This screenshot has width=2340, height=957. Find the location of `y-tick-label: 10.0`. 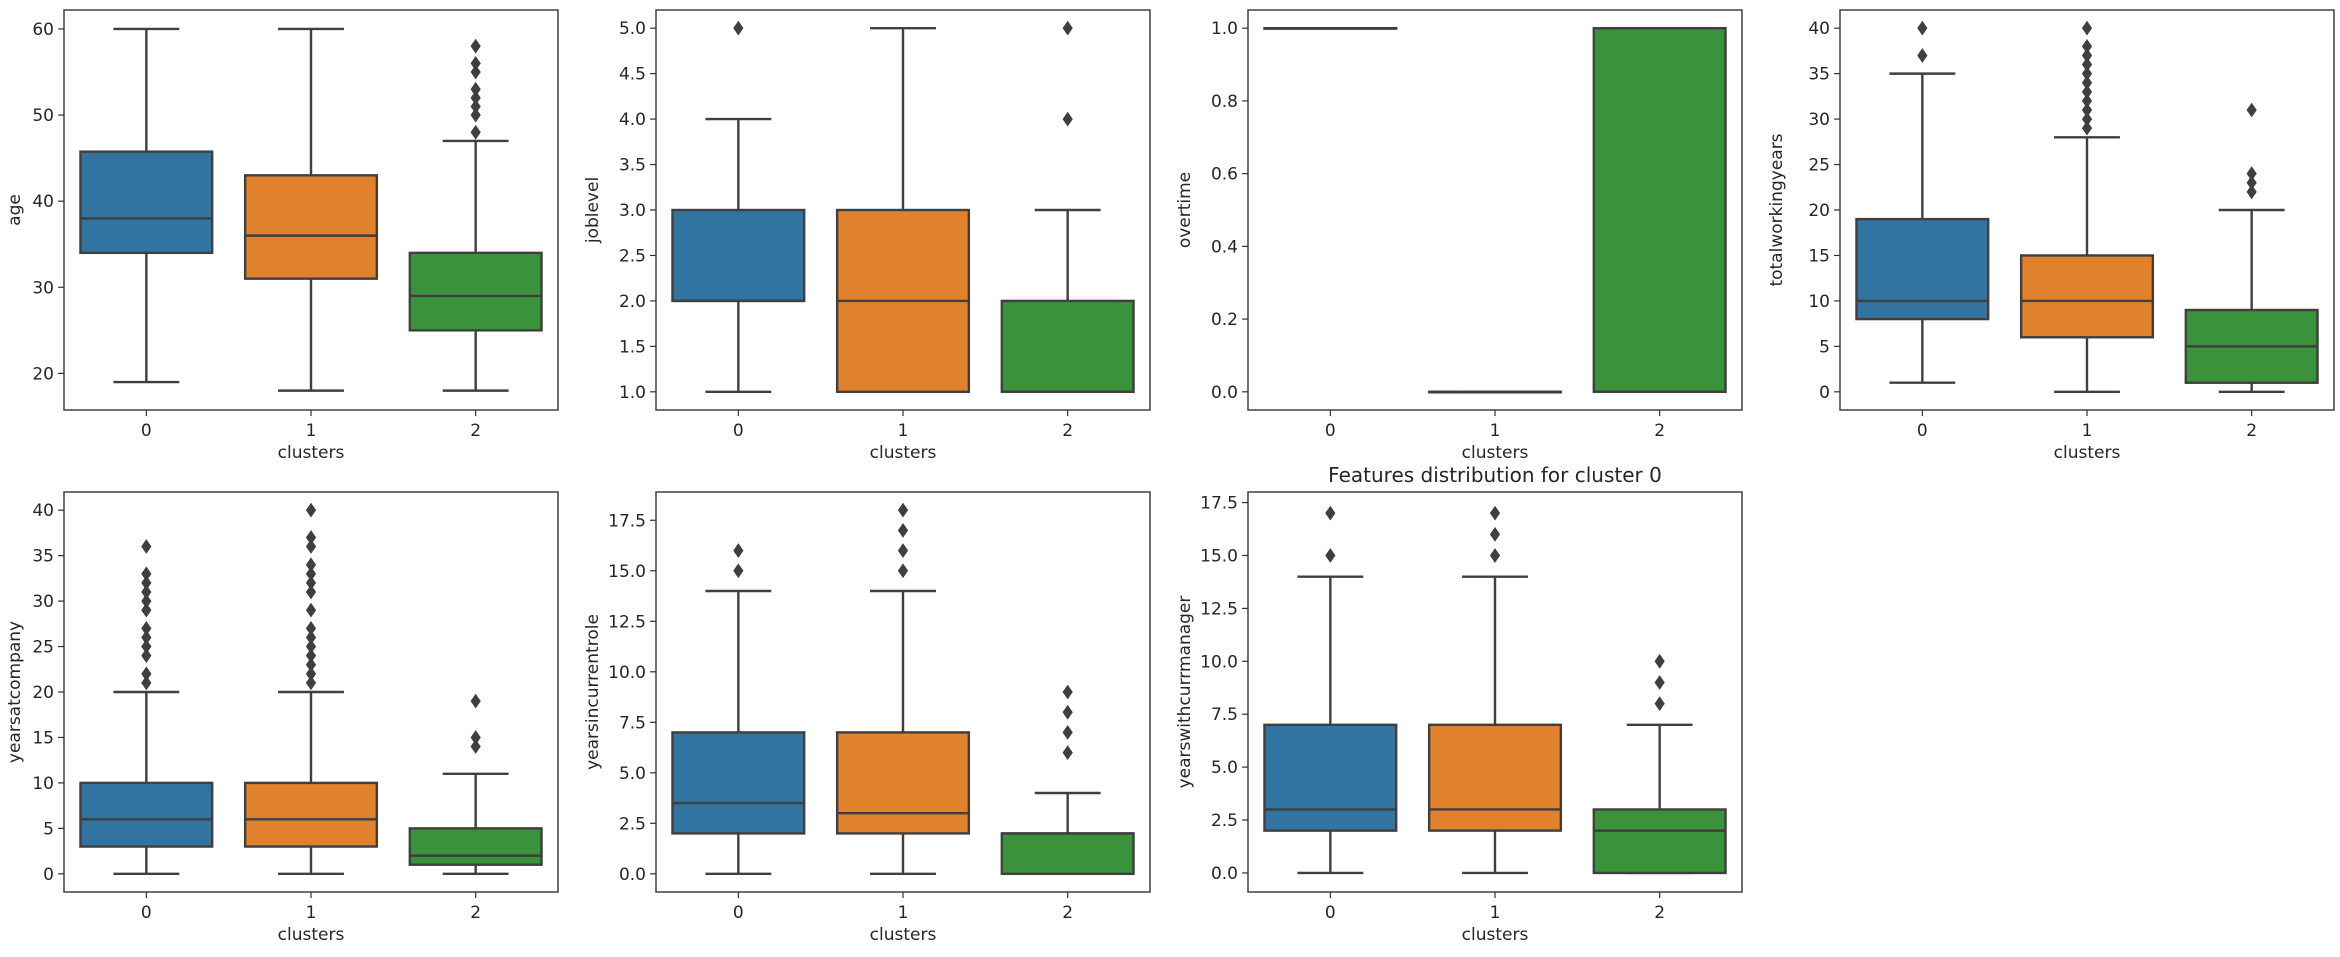

y-tick-label: 10.0 is located at coordinates (1219, 662).